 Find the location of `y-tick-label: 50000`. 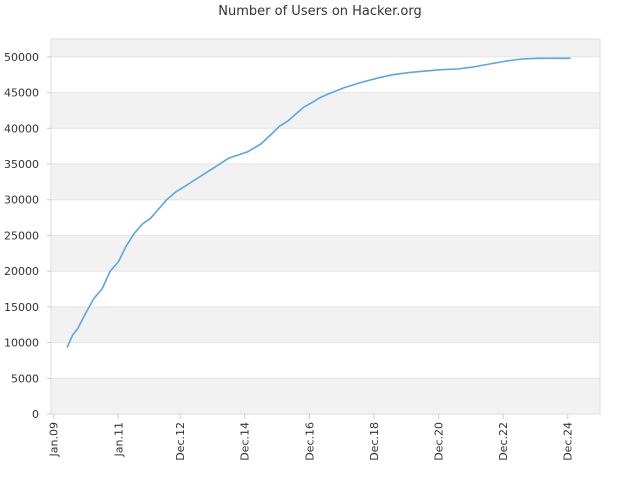

y-tick-label: 50000 is located at coordinates (21, 57).